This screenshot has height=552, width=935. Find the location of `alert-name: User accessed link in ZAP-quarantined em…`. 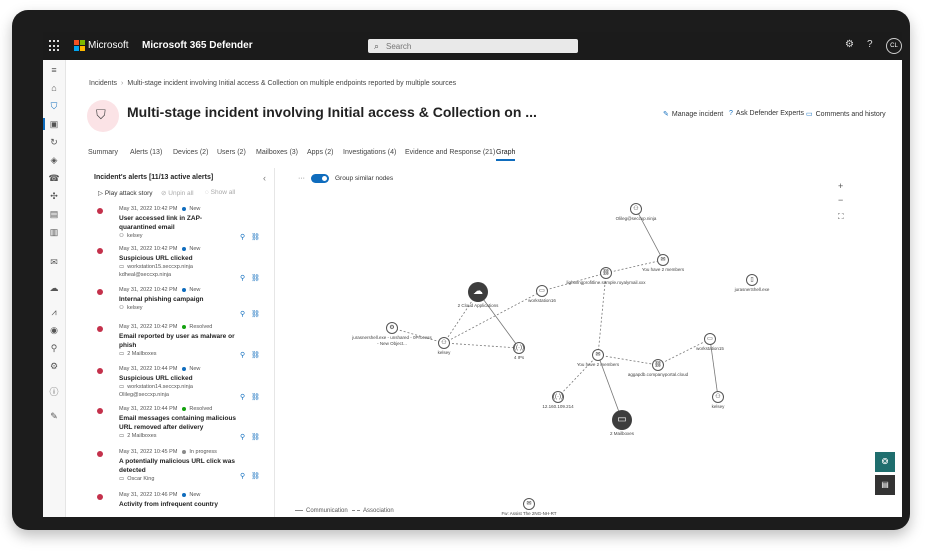

alert-name: User accessed link in ZAP-quarantined em… is located at coordinates (161, 223).